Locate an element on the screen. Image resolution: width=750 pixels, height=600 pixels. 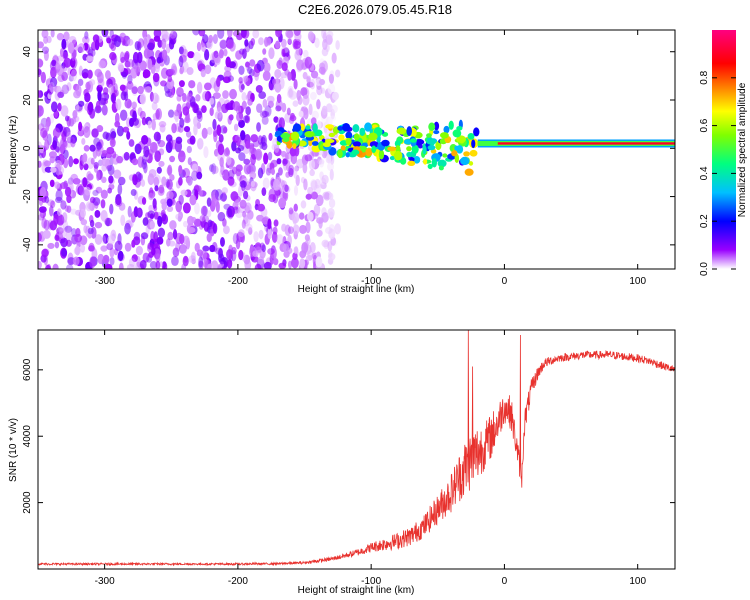
y-tick-label: 20 is located at coordinates (27, 100).